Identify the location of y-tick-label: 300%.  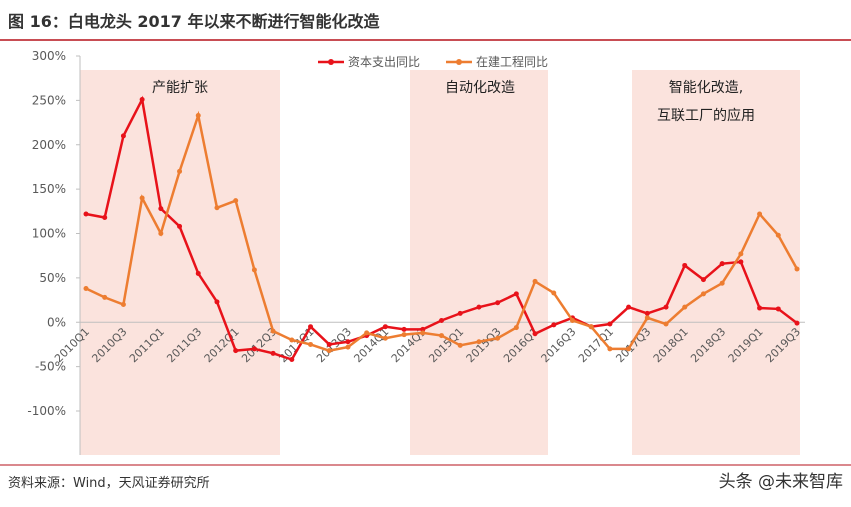
(49, 56).